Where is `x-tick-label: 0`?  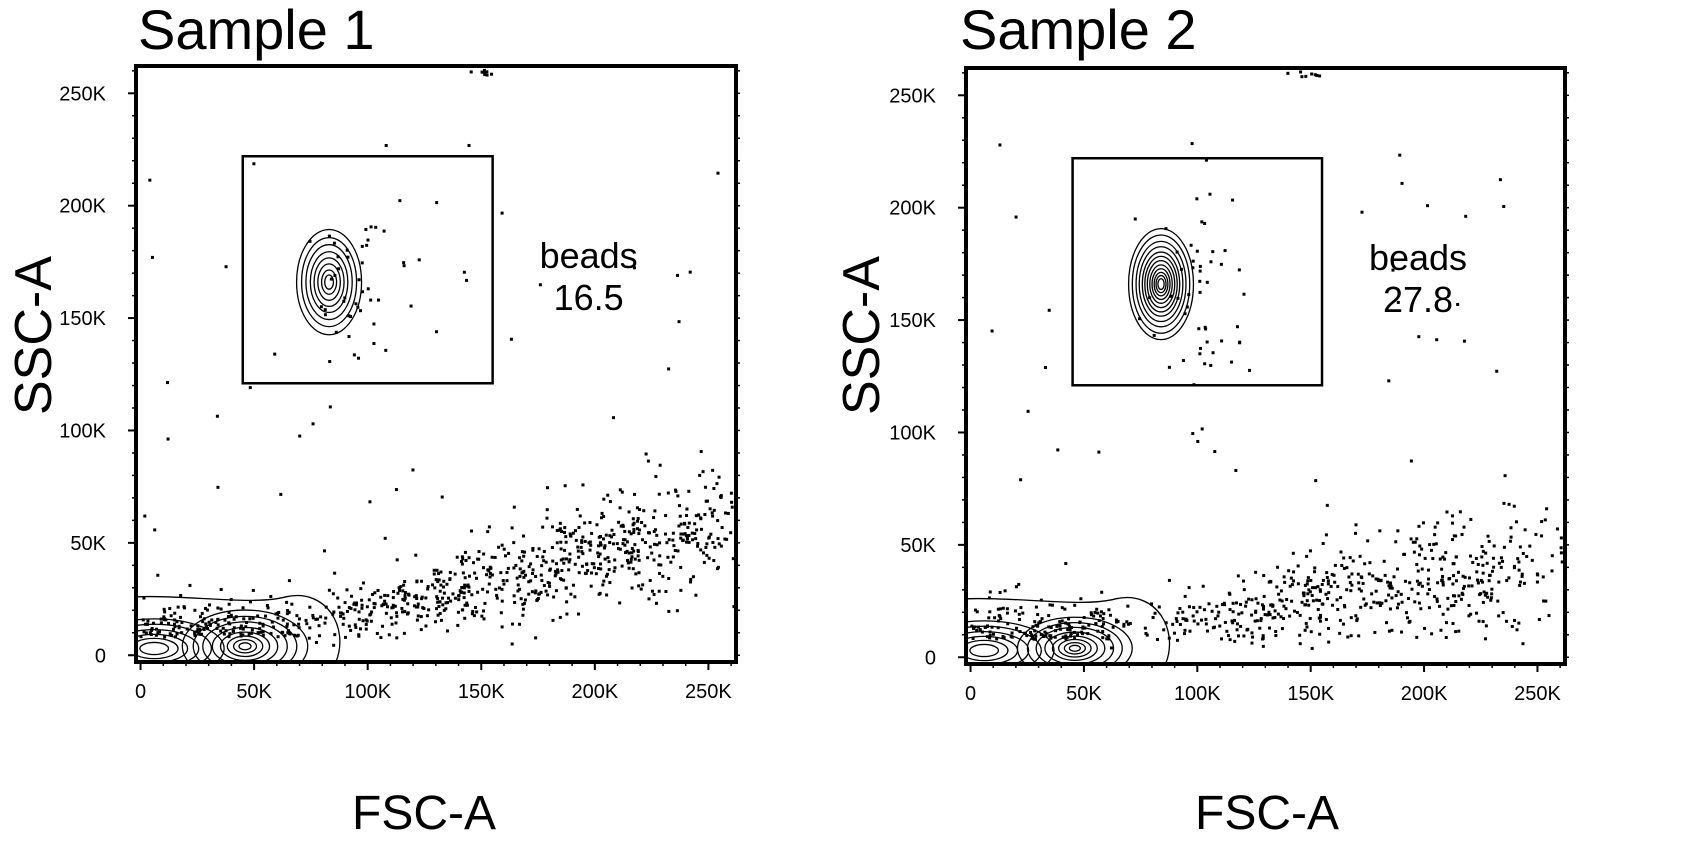
x-tick-label: 0 is located at coordinates (140, 692).